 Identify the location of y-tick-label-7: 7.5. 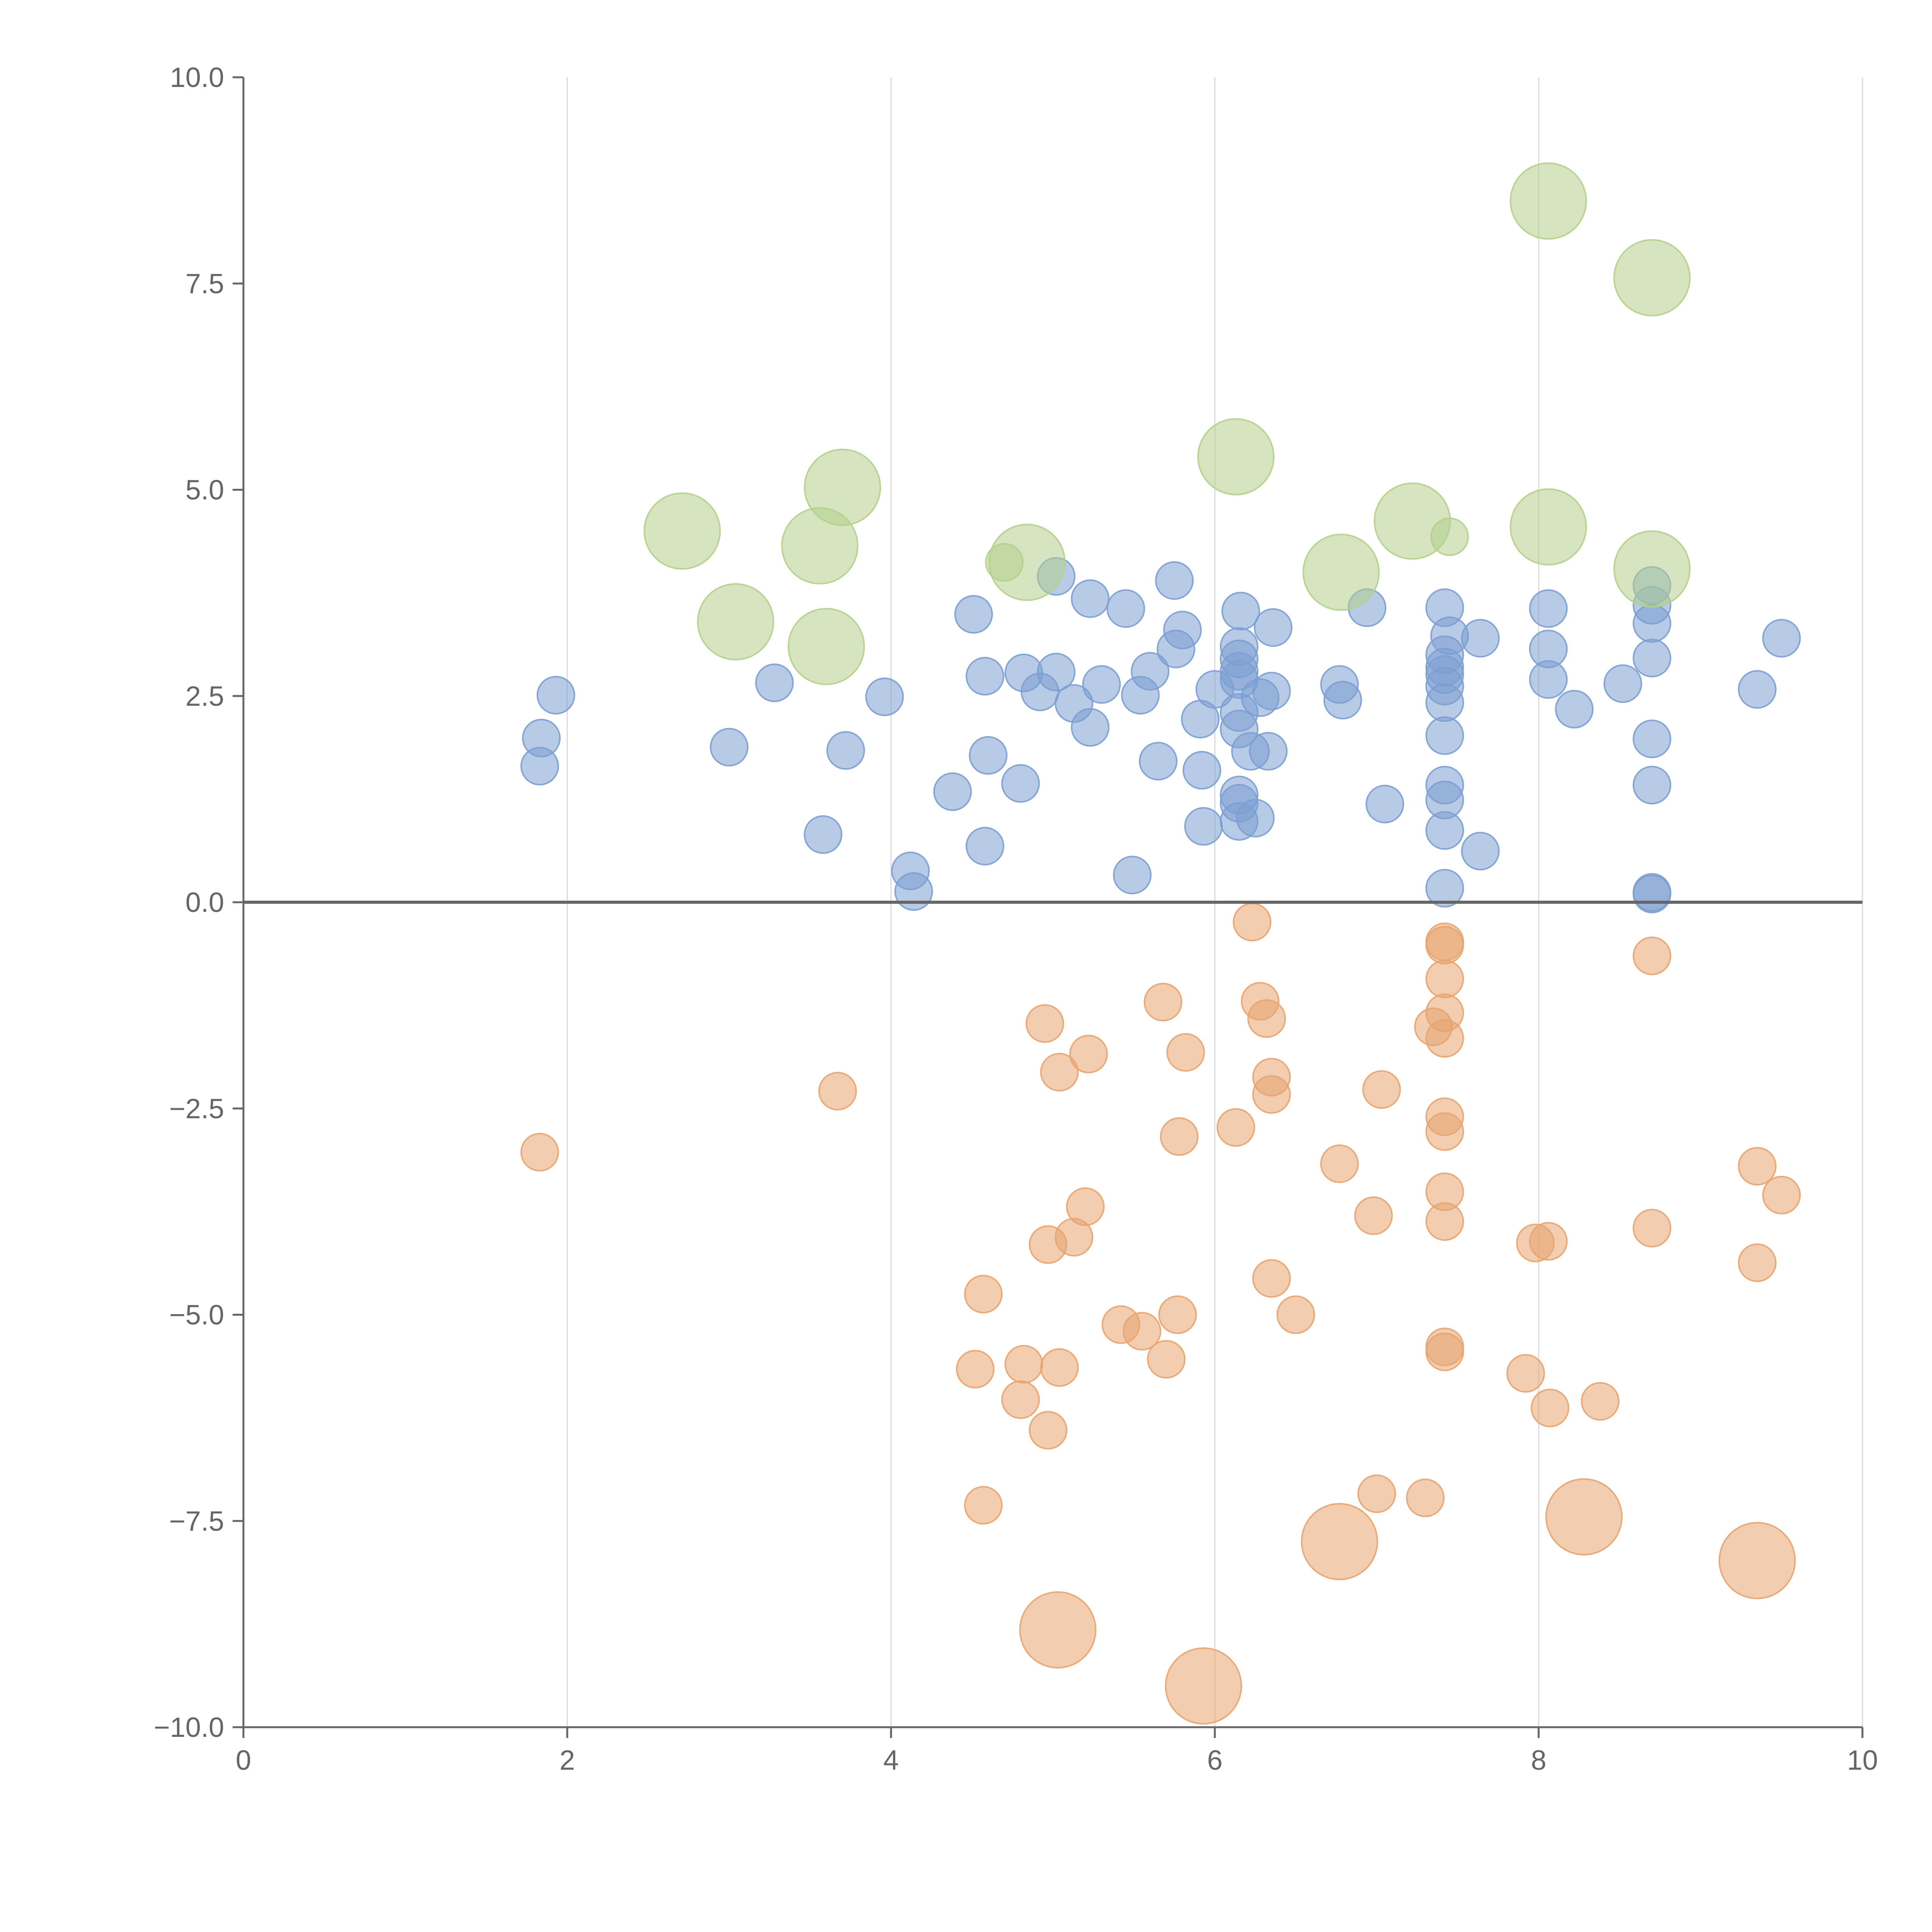
(205, 284).